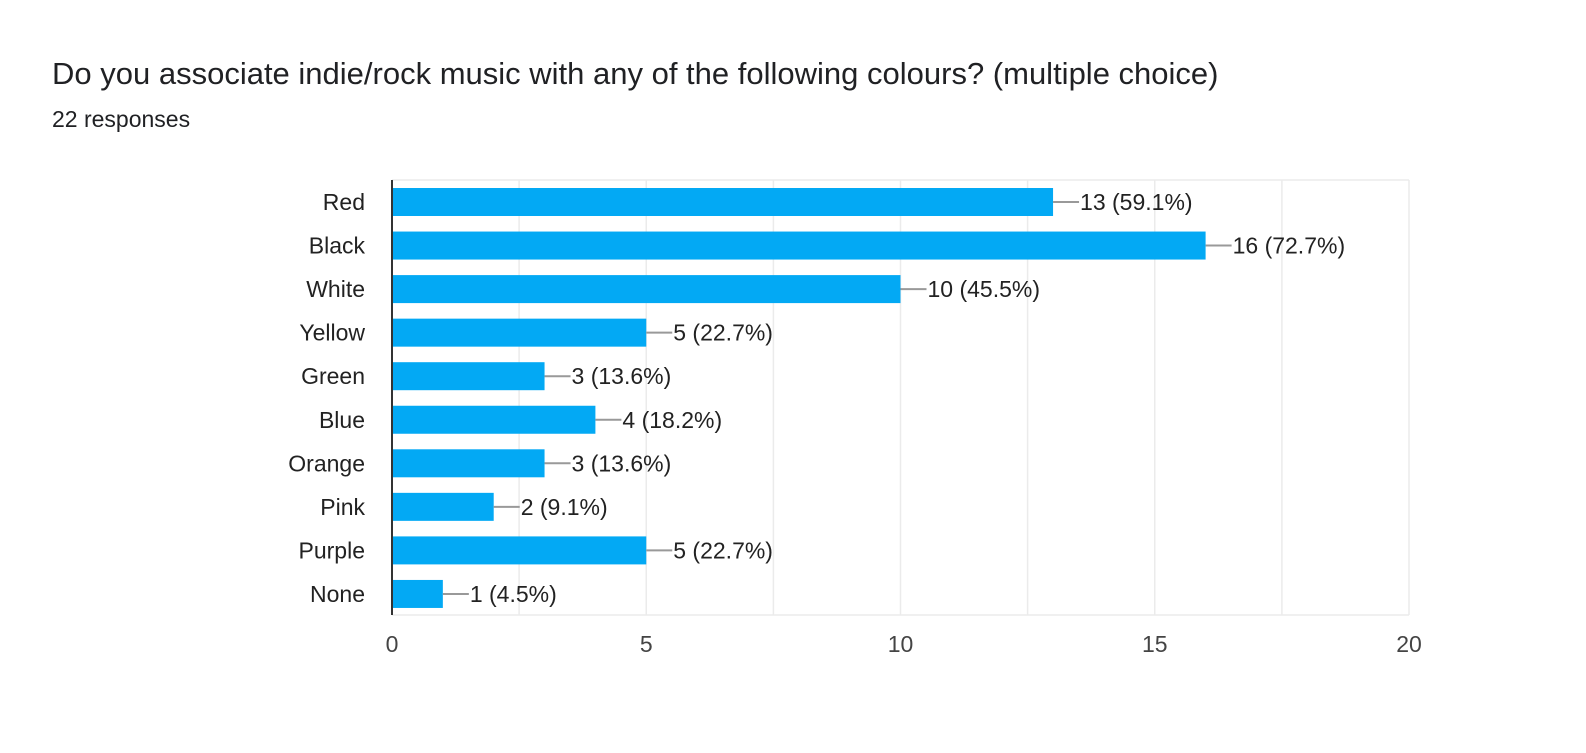 This screenshot has height=753, width=1586. I want to click on bar-blue, so click(494, 419).